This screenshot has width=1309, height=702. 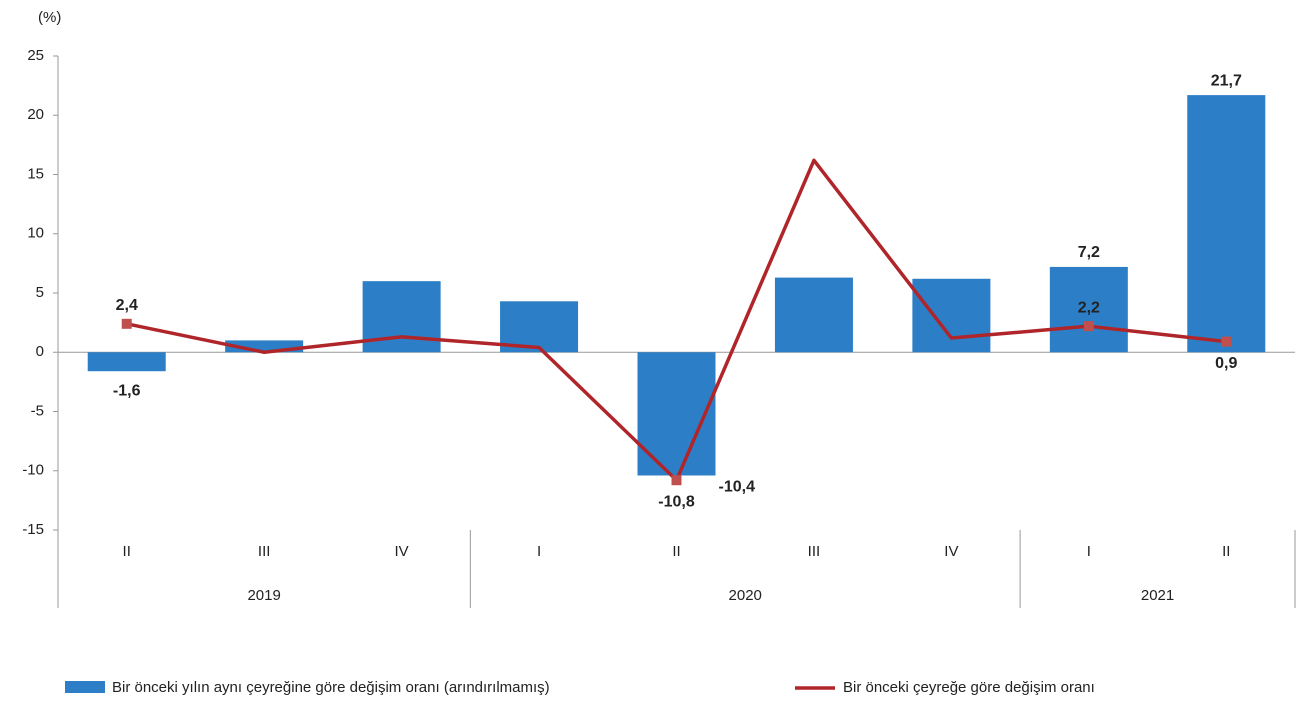 I want to click on bar-label: -1,6, so click(x=127, y=390).